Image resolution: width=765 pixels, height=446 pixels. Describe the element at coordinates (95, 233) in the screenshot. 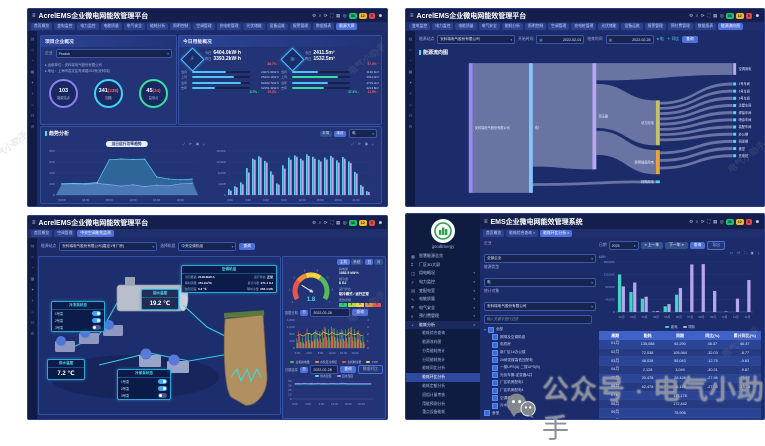

I see `nav-tab: 中央空调能效监测` at that location.